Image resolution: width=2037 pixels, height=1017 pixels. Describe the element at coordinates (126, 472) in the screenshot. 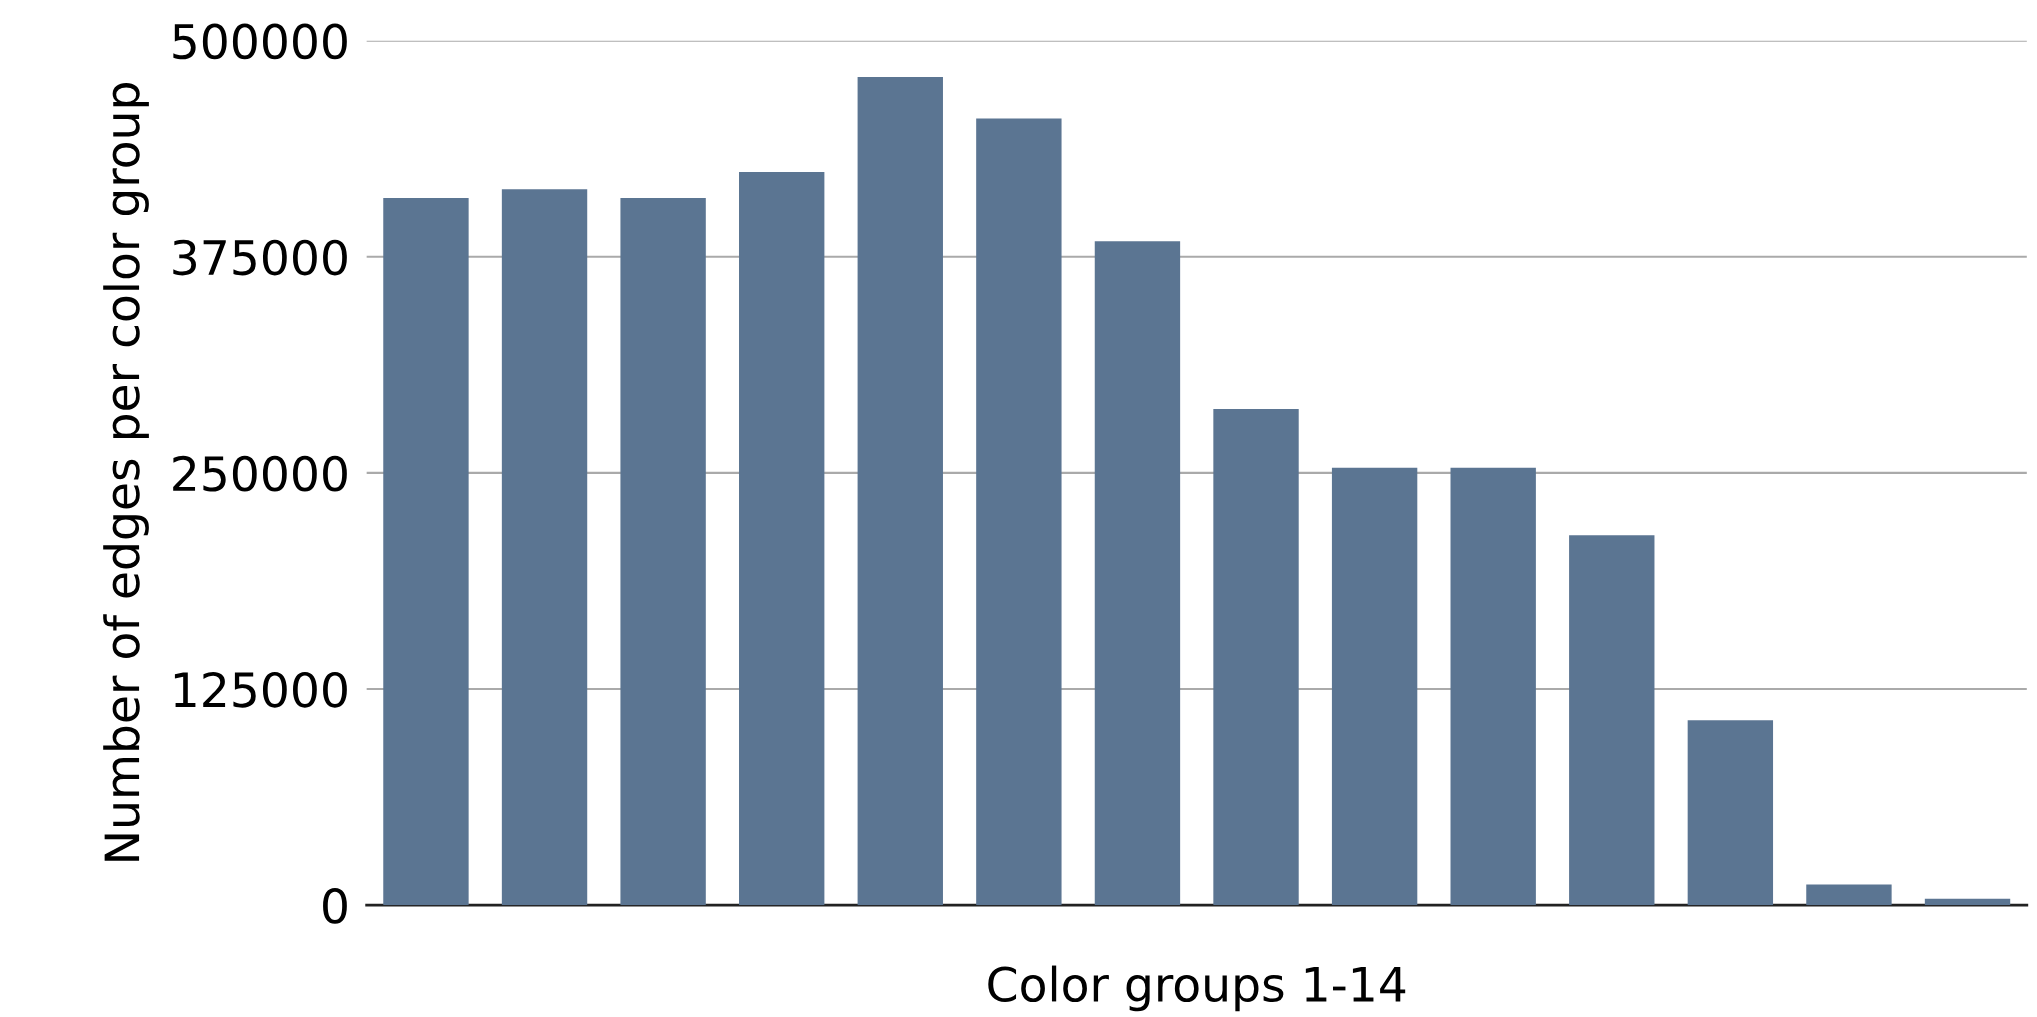

I see `y-axis-title: Number of edges per color group` at that location.